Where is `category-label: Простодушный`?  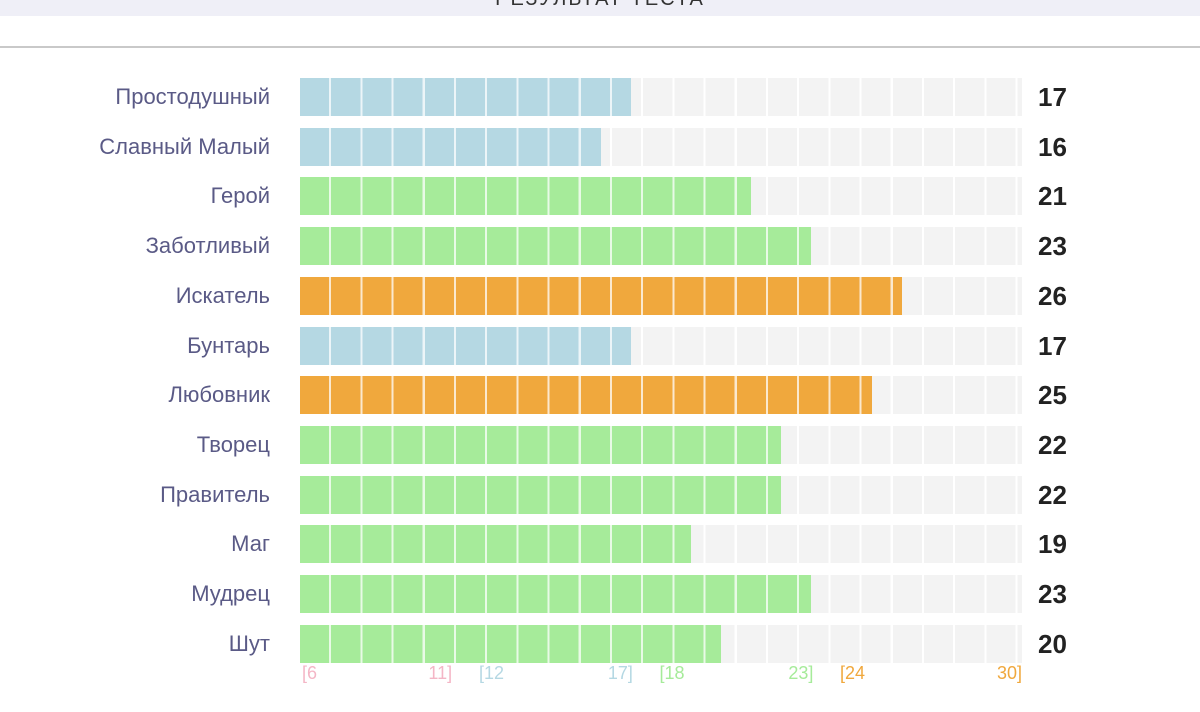 category-label: Простодушный is located at coordinates (192, 96).